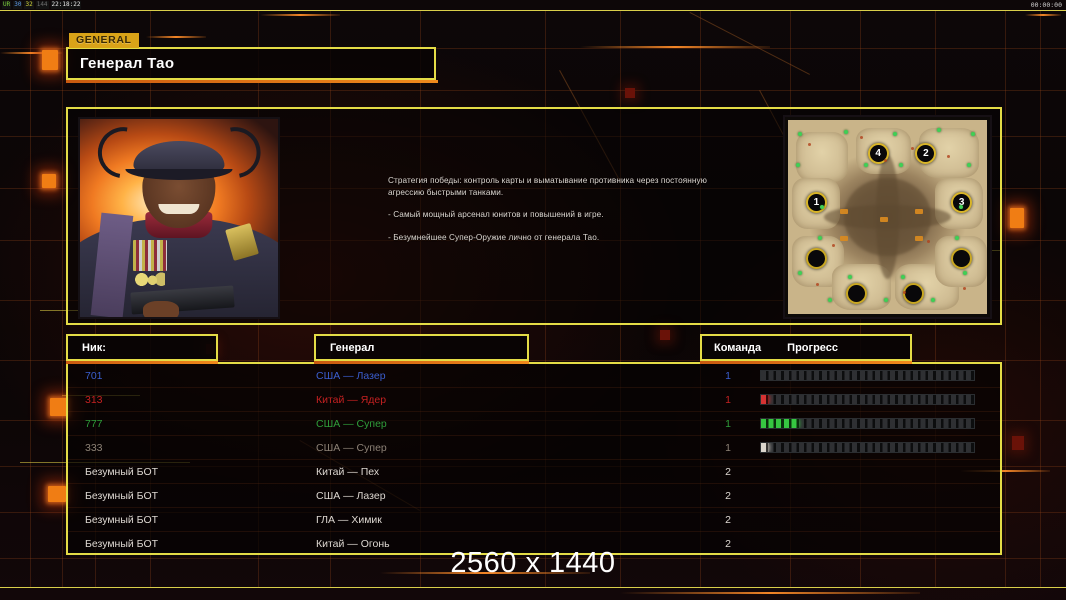  Describe the element at coordinates (94, 423) in the screenshot. I see `row-nick: 777` at that location.